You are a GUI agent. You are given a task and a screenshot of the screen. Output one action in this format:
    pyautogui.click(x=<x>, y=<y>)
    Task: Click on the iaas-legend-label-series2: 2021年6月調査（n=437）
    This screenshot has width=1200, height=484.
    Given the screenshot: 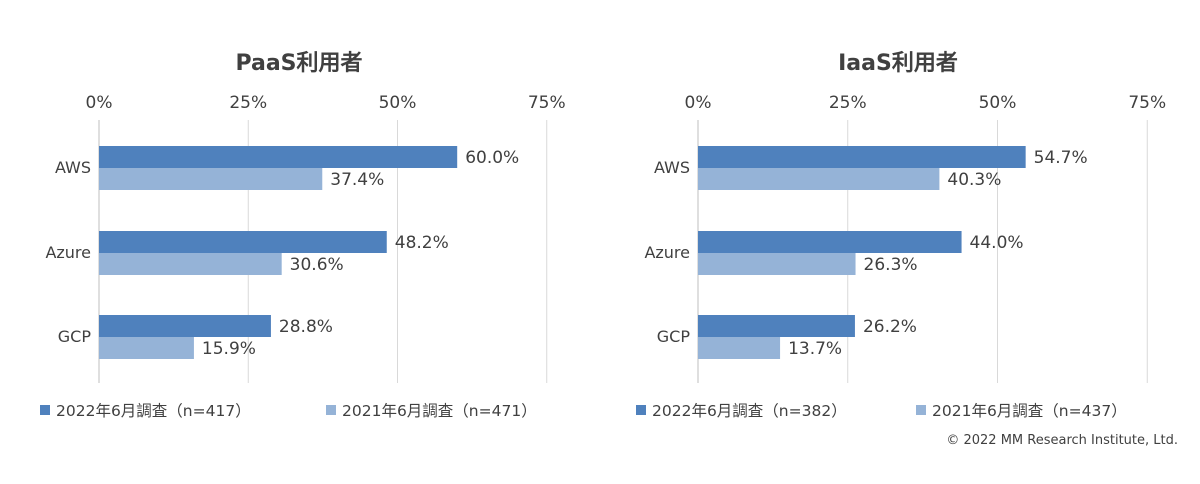 What is the action you would take?
    pyautogui.click(x=1029, y=411)
    